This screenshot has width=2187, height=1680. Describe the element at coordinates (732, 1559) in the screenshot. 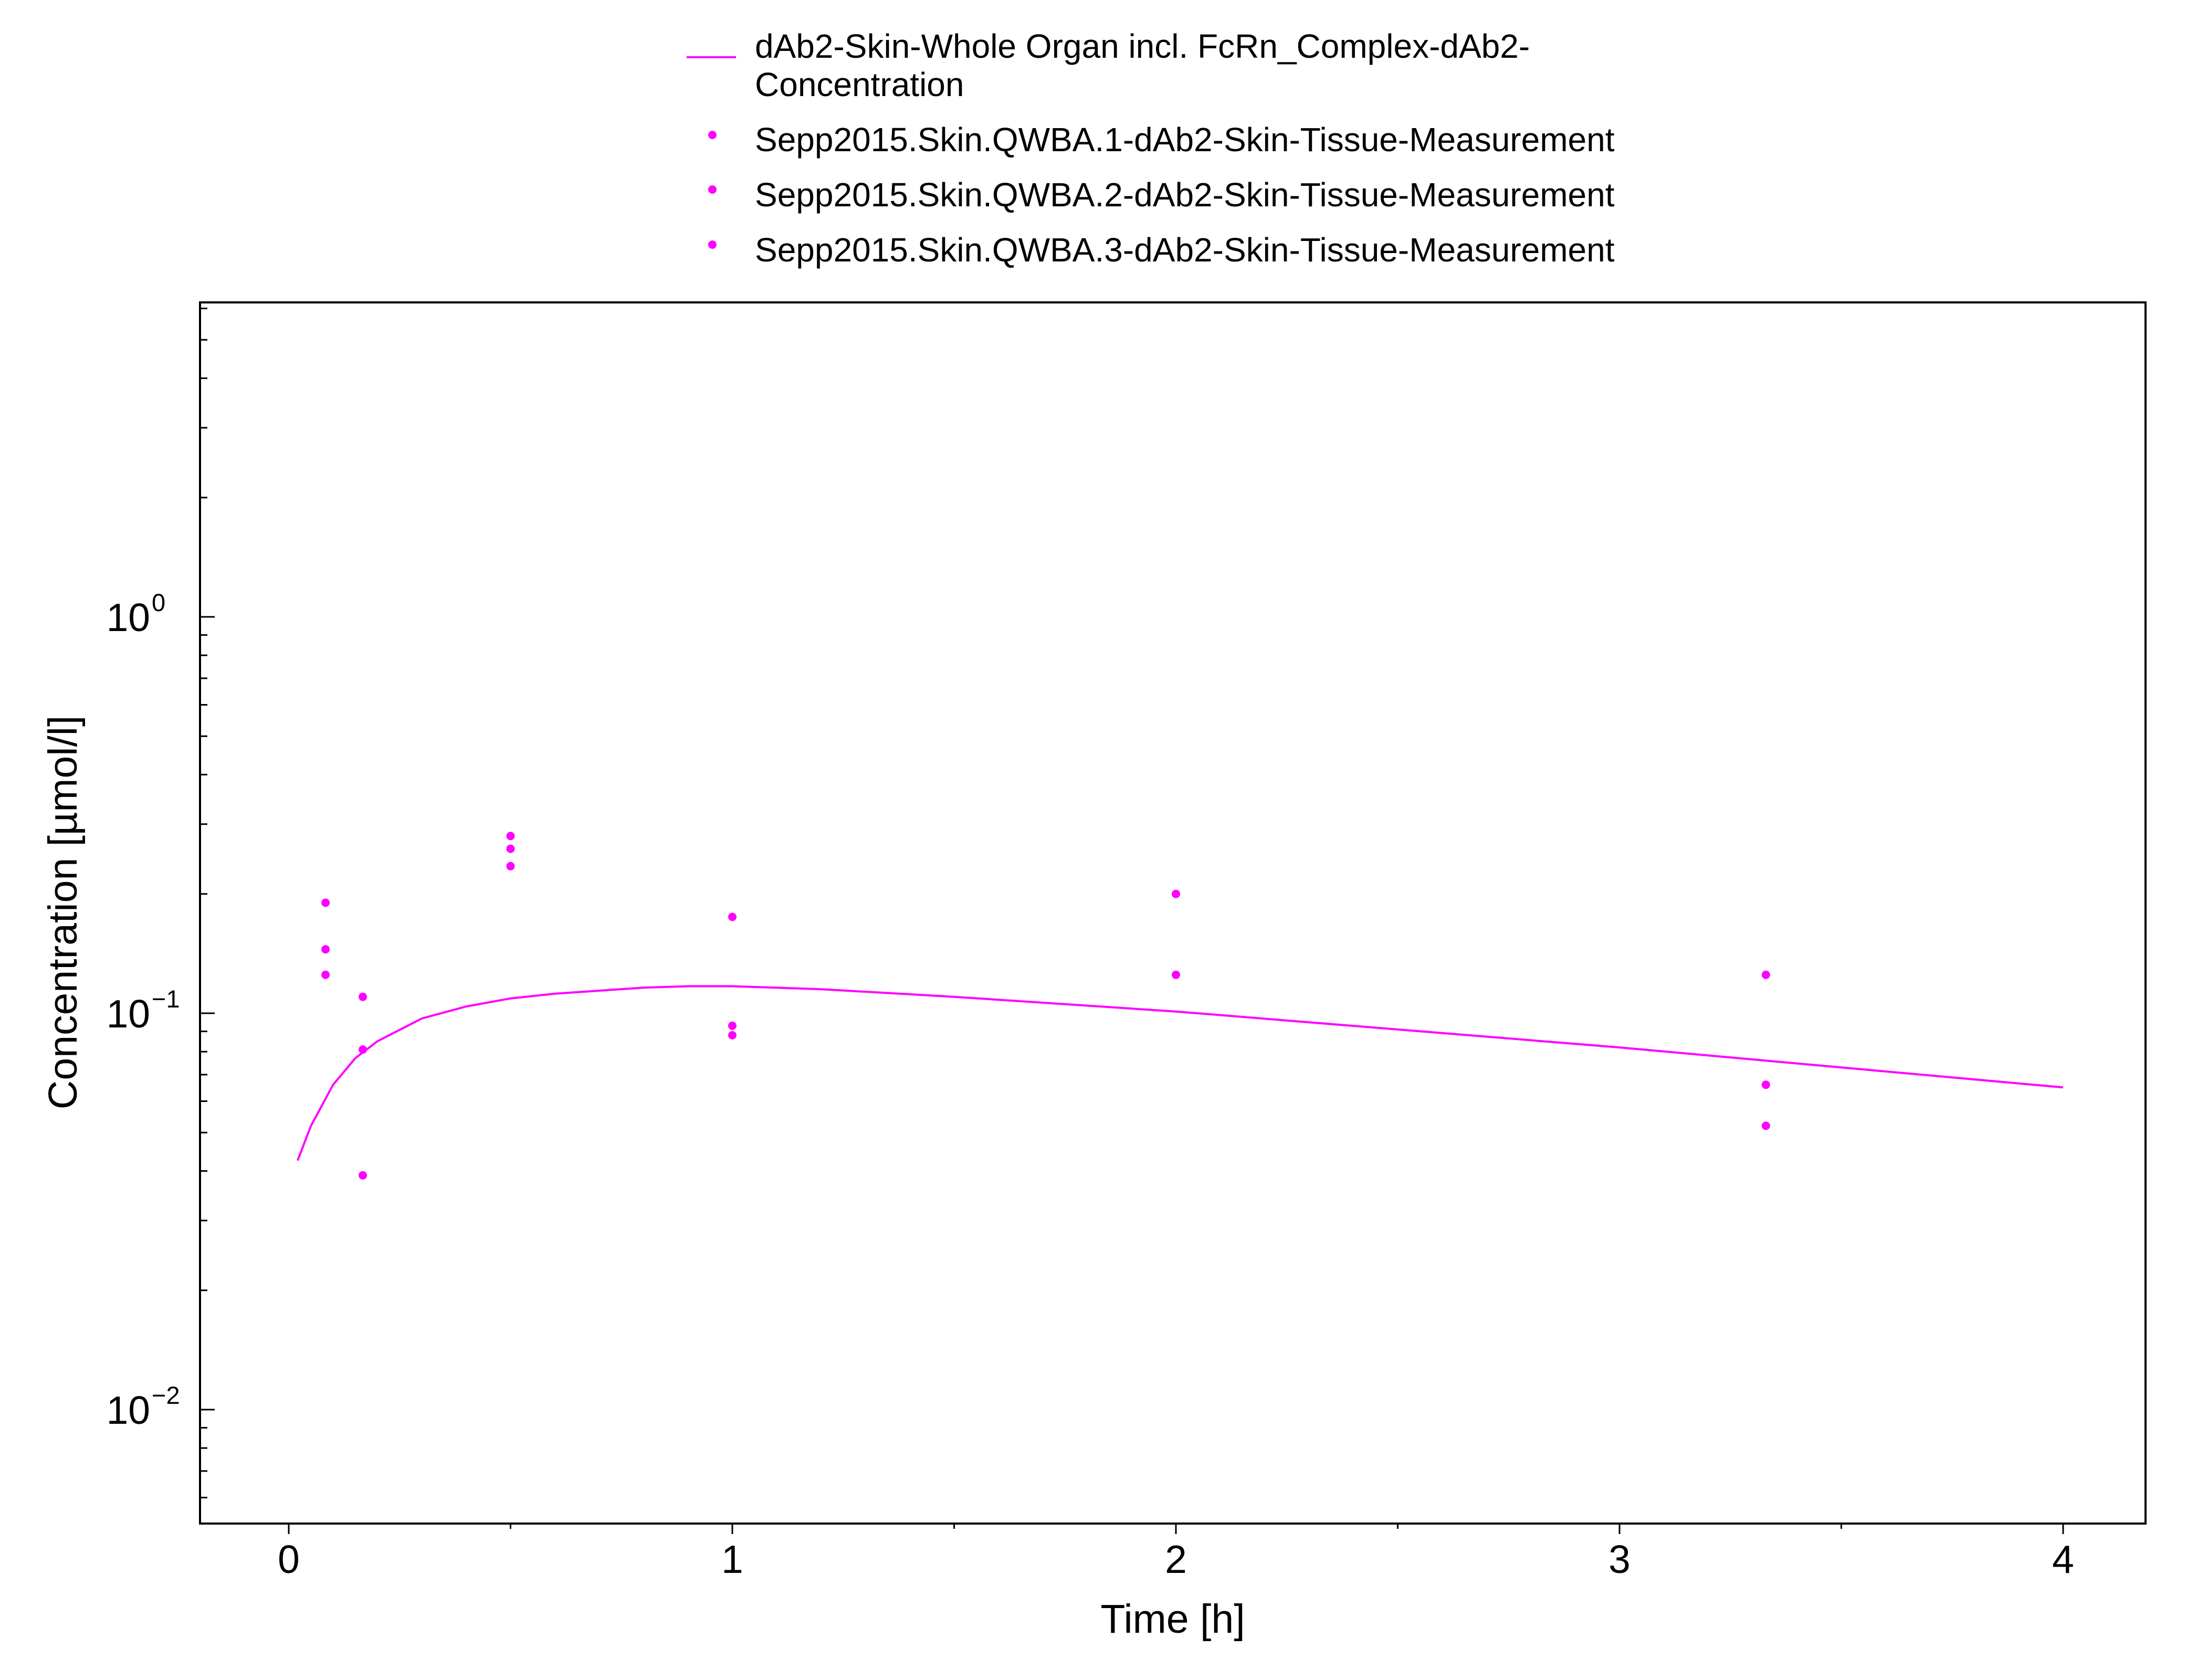

I see `x-tick-label: 1` at that location.